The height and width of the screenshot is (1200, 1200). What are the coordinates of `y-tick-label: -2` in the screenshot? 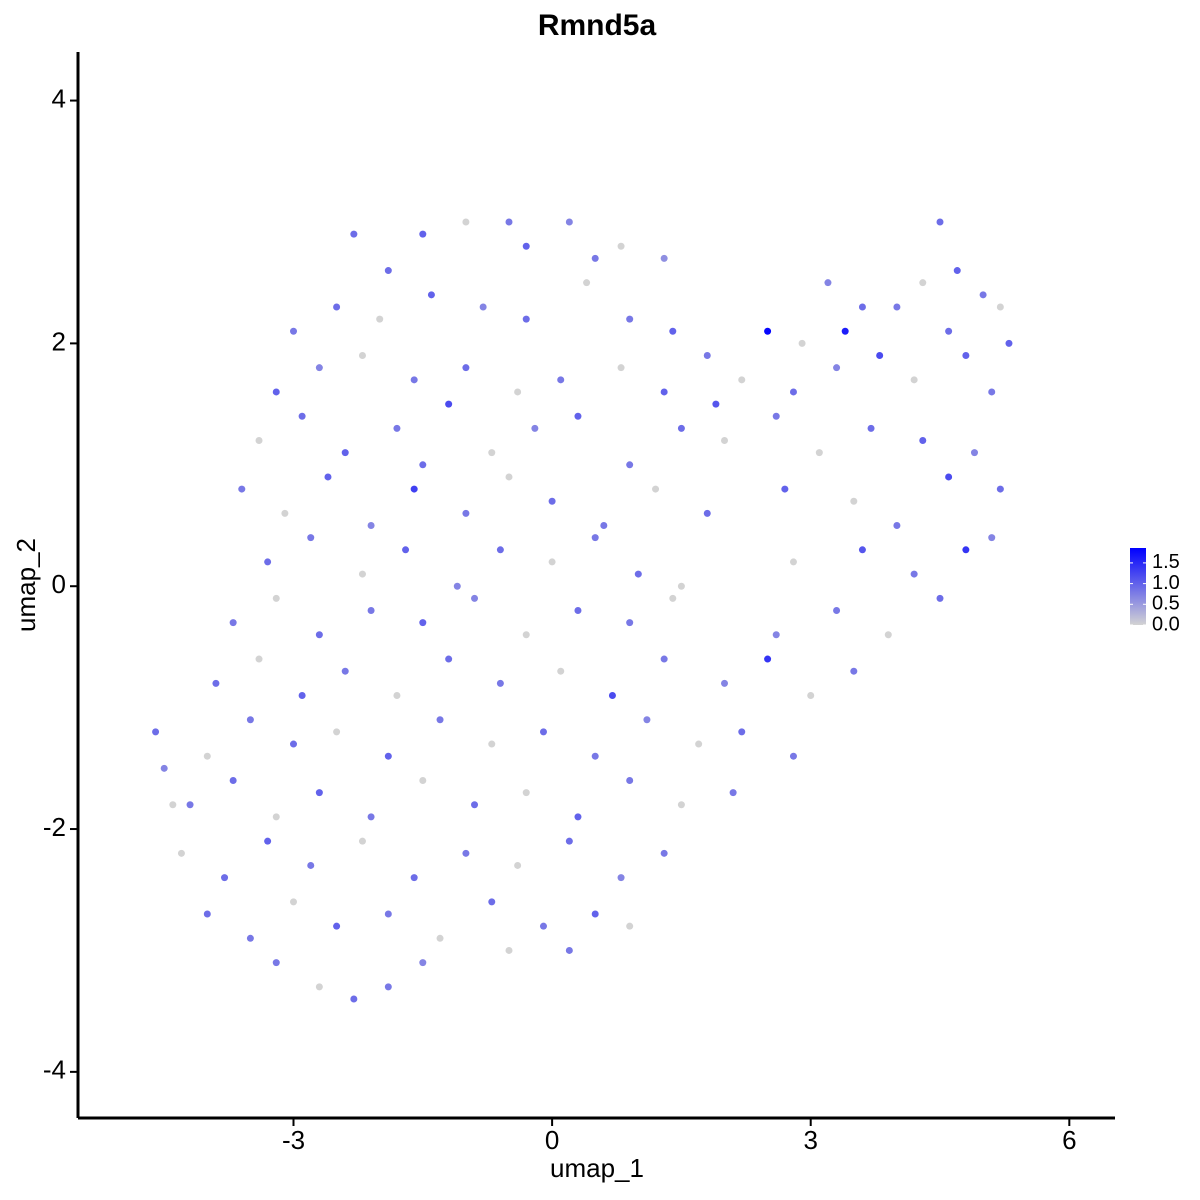 It's located at (54, 827).